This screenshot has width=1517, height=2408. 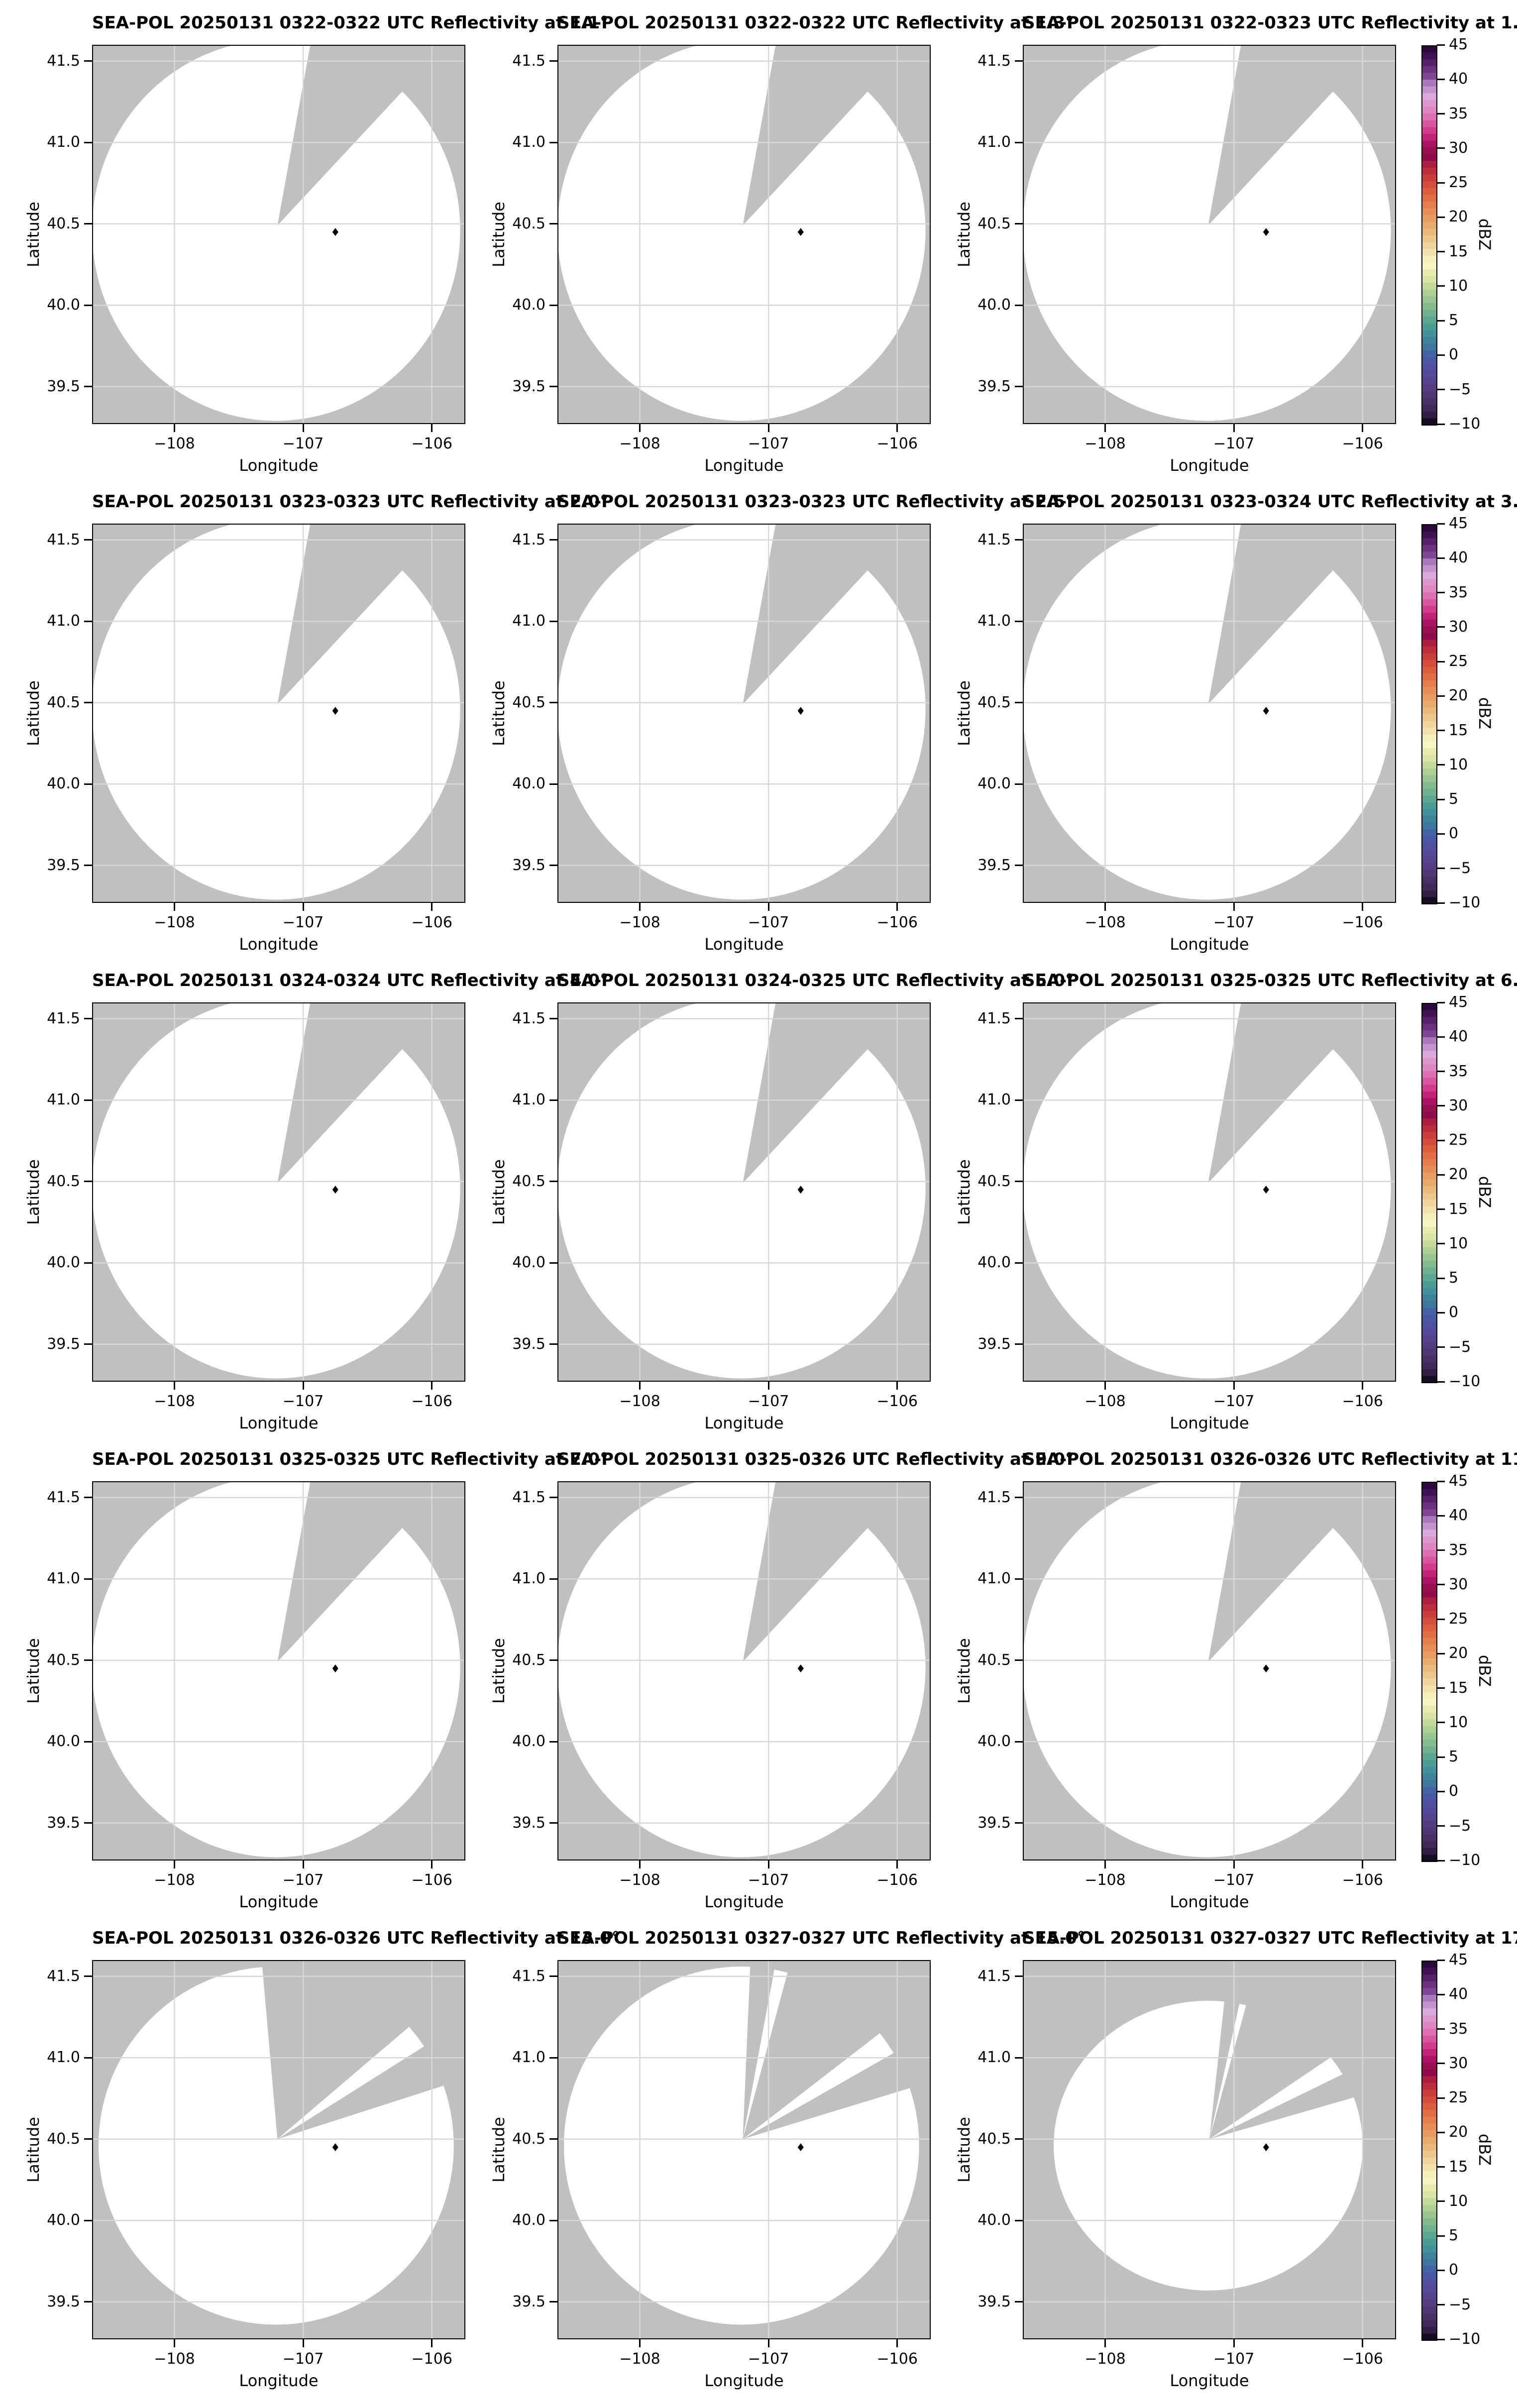 What do you see at coordinates (1460, 2304) in the screenshot?
I see `colorbar-tick-label: −5` at bounding box center [1460, 2304].